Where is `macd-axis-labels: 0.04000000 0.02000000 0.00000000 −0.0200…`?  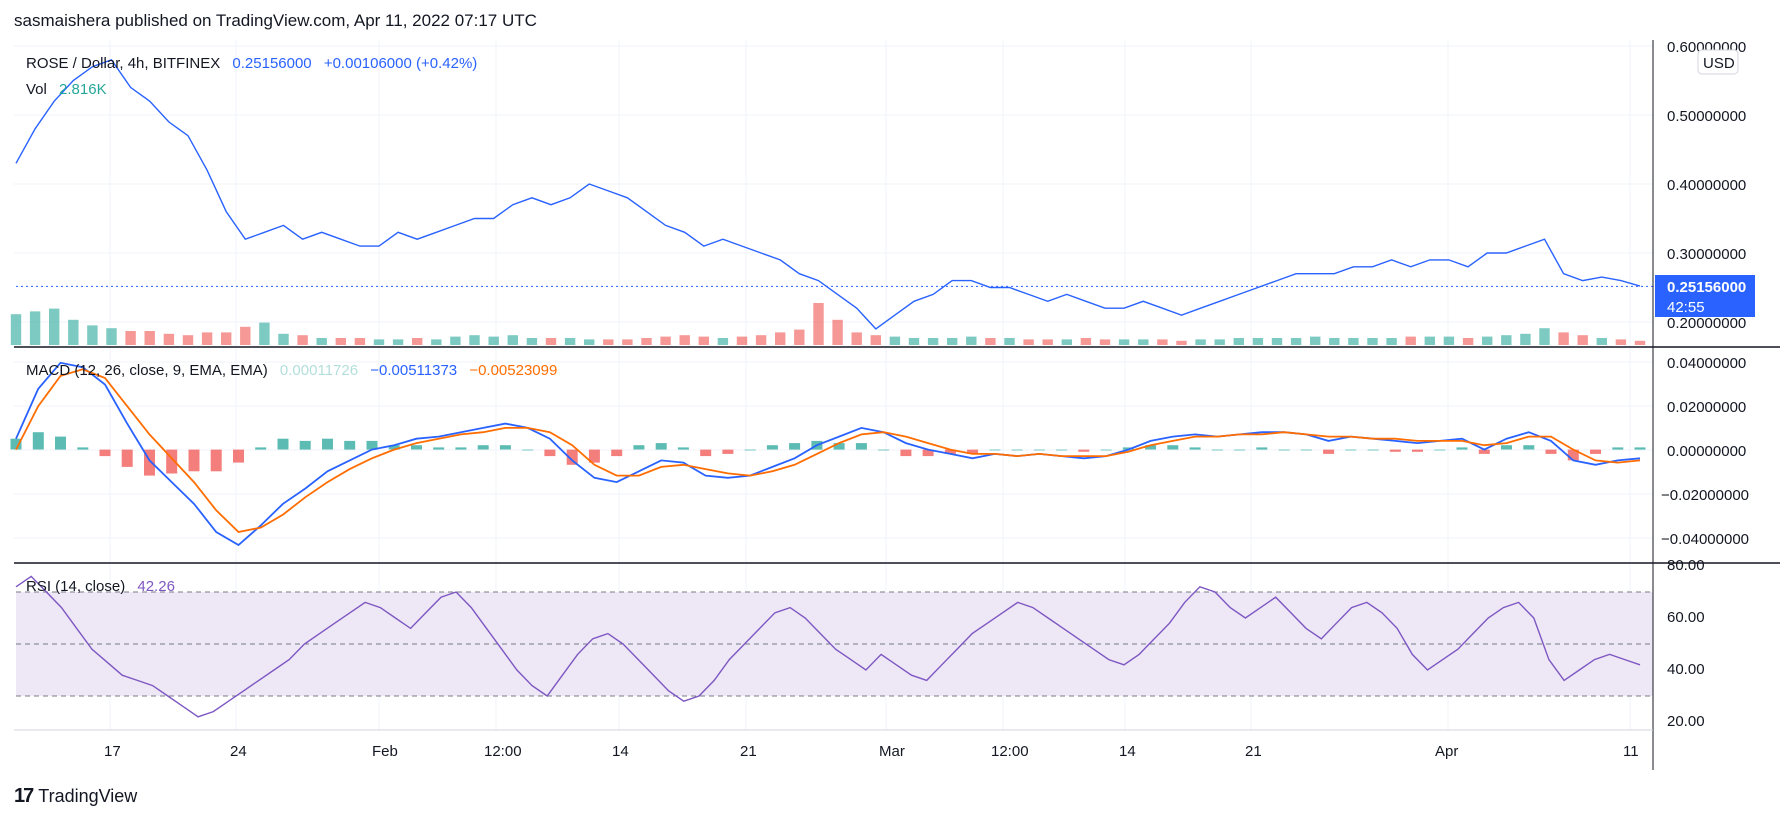 macd-axis-labels: 0.04000000 0.02000000 0.00000000 −0.0200… is located at coordinates (1705, 451).